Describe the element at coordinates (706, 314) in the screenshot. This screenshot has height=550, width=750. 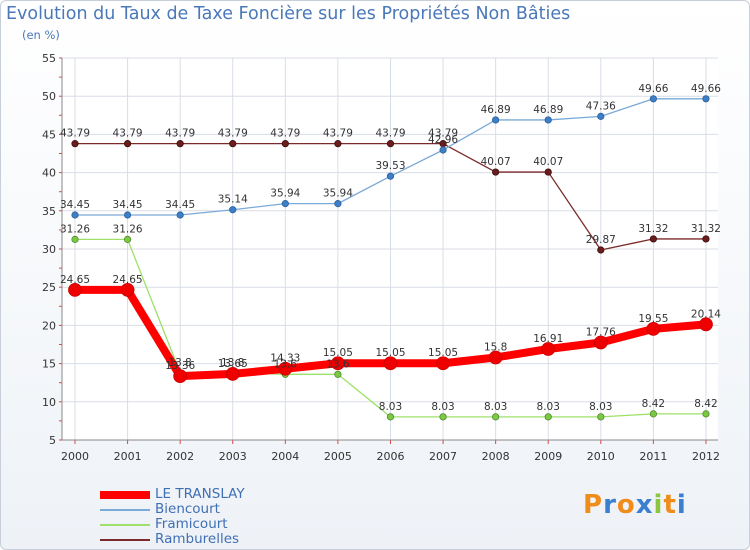
I see `data-label-le-translay: 20.14` at that location.